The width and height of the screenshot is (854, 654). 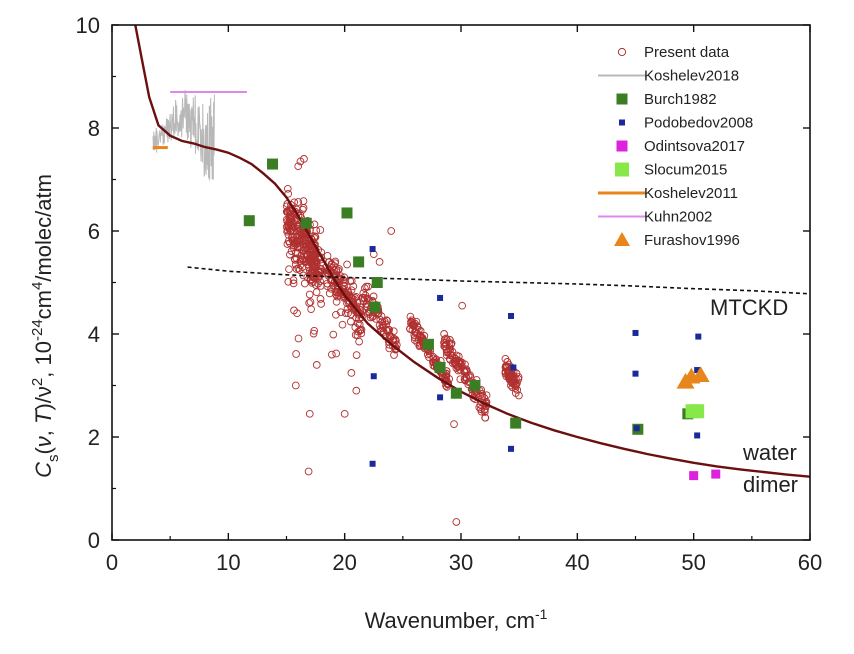 I want to click on odintsova2017-points, so click(x=705, y=475).